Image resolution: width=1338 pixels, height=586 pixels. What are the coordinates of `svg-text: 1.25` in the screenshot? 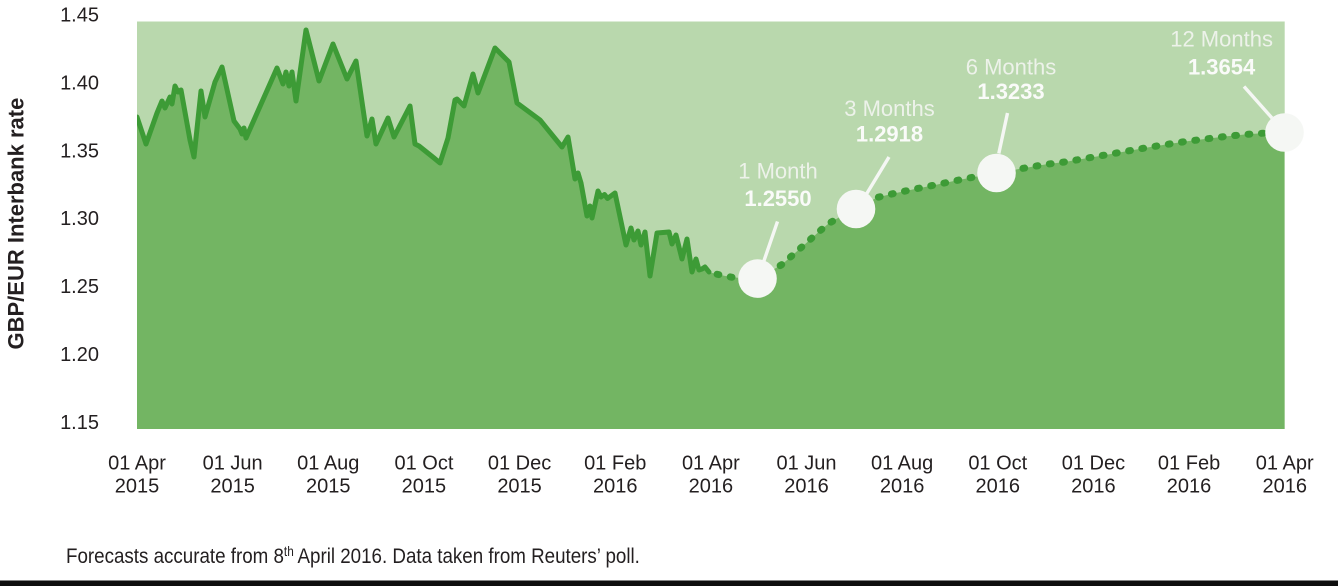 It's located at (79, 287).